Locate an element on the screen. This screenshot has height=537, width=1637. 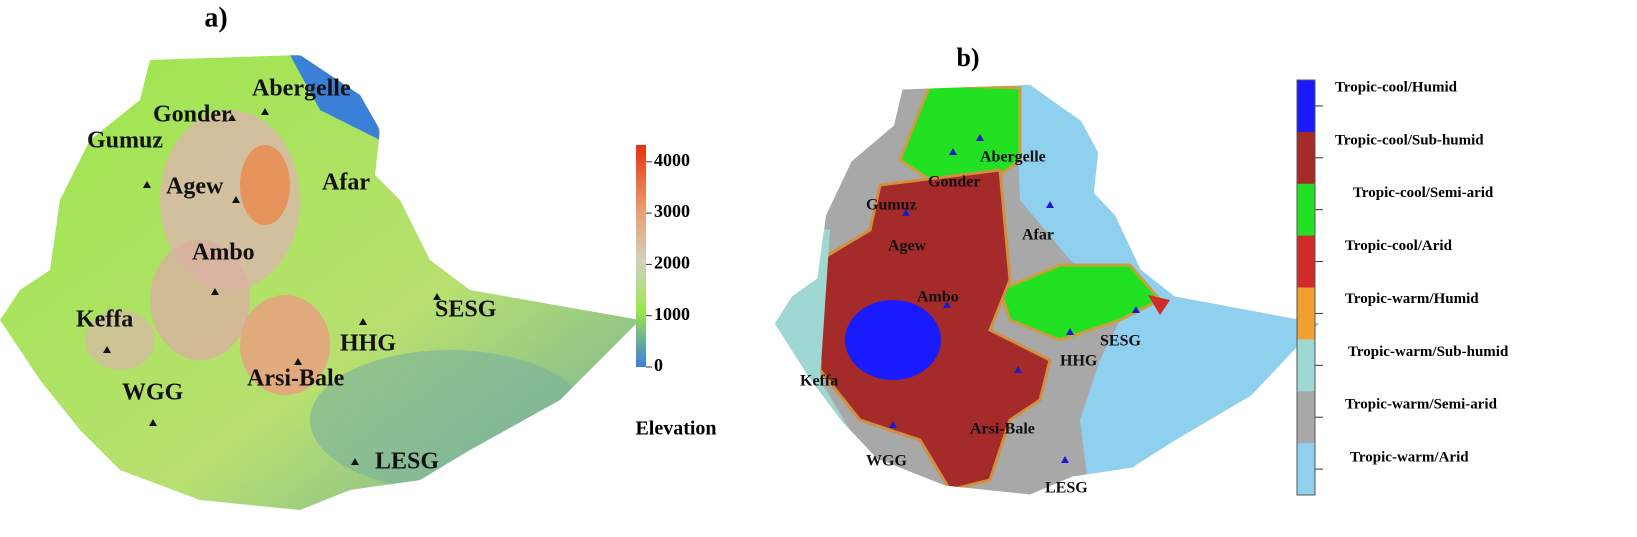
colorbar-tick-label: 0 is located at coordinates (658, 365).